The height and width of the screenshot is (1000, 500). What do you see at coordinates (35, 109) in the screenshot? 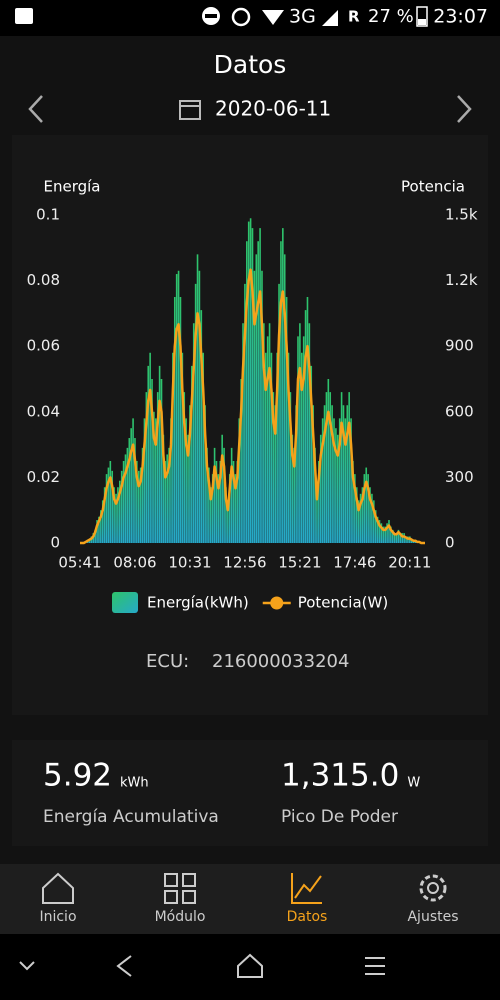
I see `prev-day` at bounding box center [35, 109].